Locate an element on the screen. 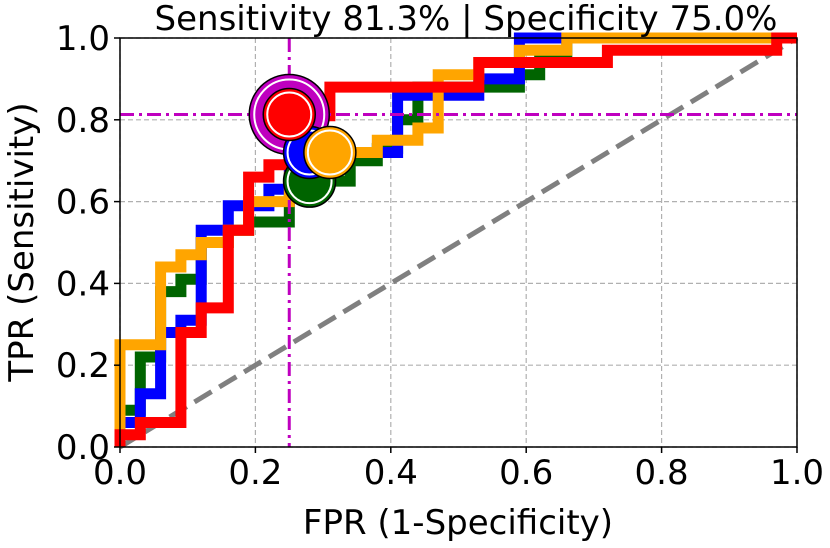  y-axis-label: TPR (Sensitivity) is located at coordinates (22, 242).